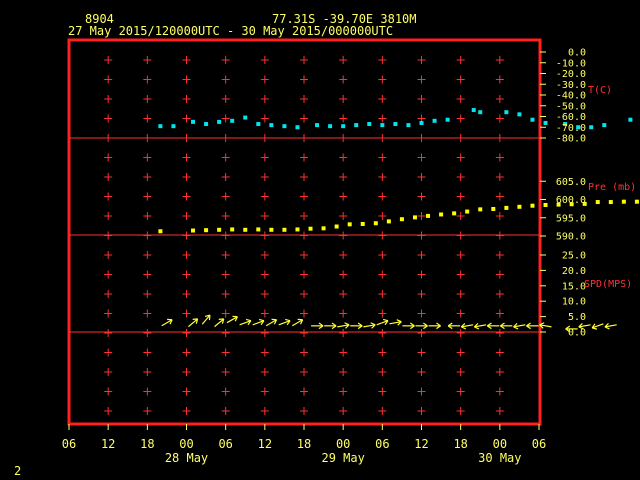 The image size is (640, 480). Describe the element at coordinates (499, 458) in the screenshot. I see `x-date-label: 30 May` at that location.